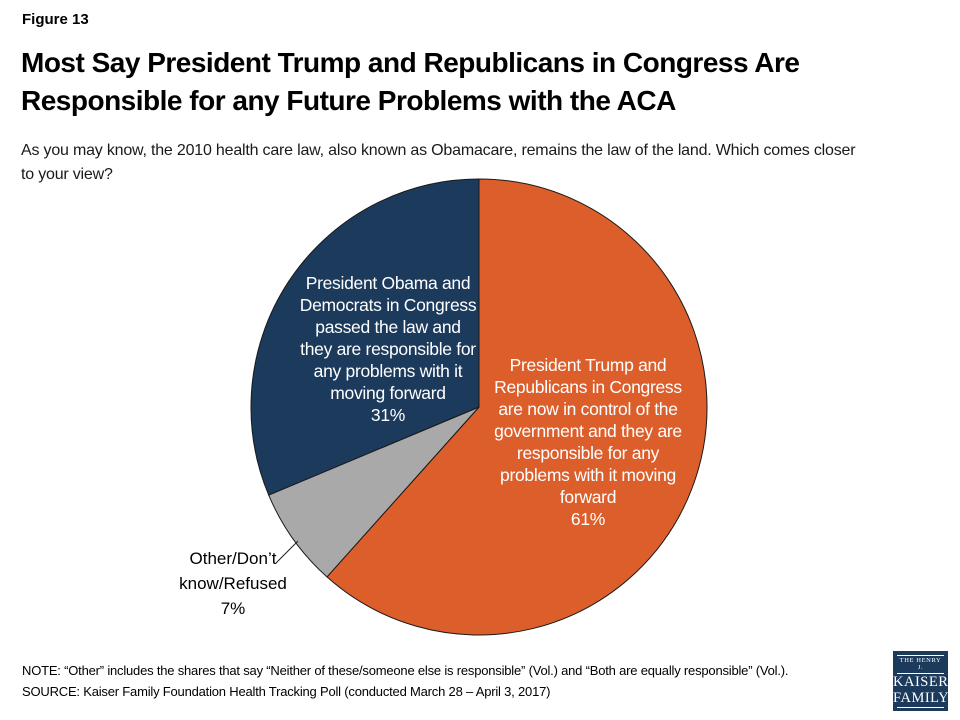 The width and height of the screenshot is (960, 720). What do you see at coordinates (374, 492) in the screenshot?
I see `pie-slice-other-dont-know-refused` at bounding box center [374, 492].